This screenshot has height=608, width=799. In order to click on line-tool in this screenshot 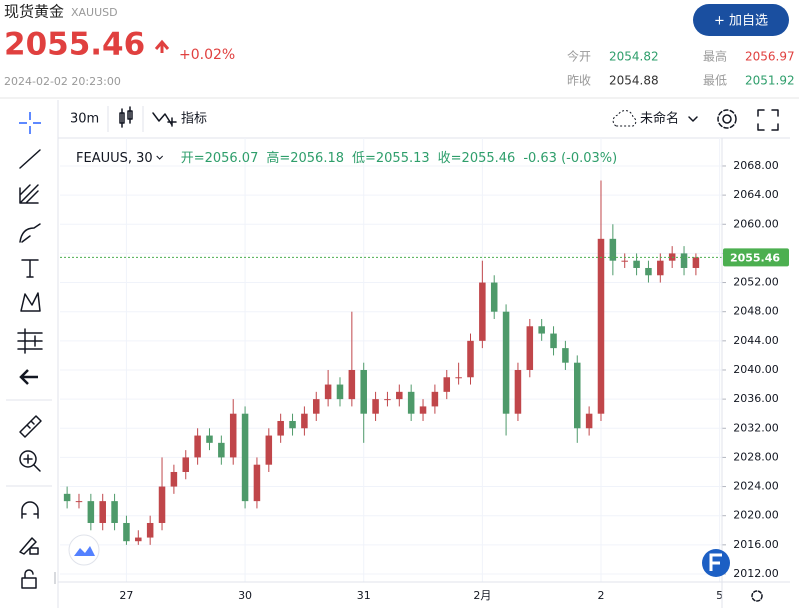, I will do `click(30, 159)`.